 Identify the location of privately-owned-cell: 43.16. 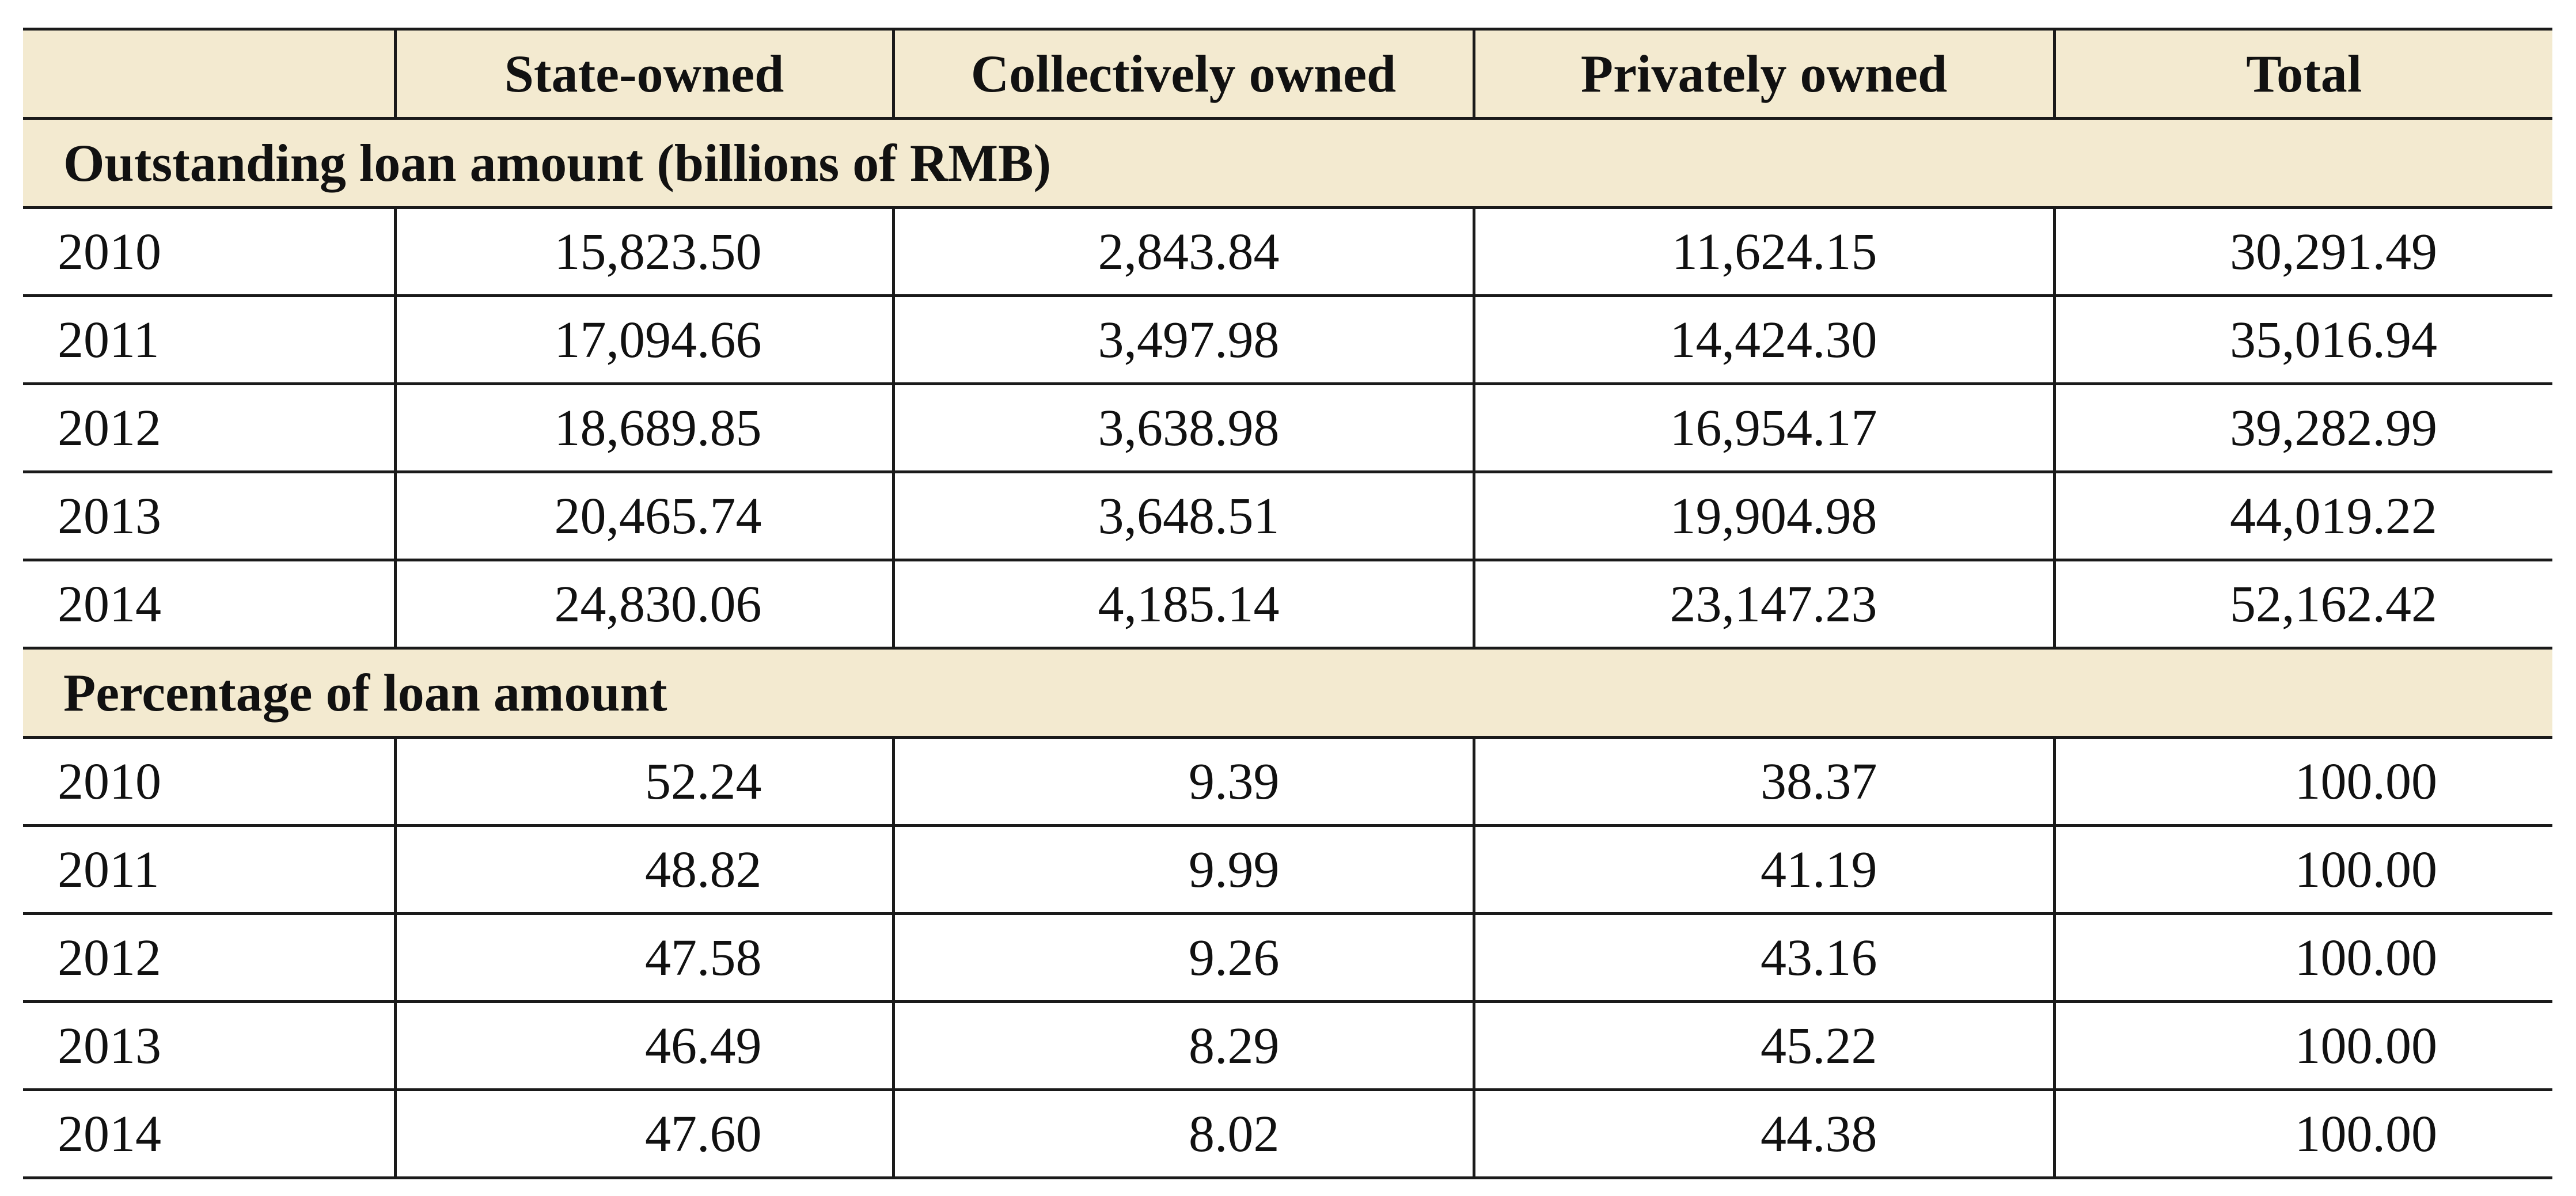
(1764, 958).